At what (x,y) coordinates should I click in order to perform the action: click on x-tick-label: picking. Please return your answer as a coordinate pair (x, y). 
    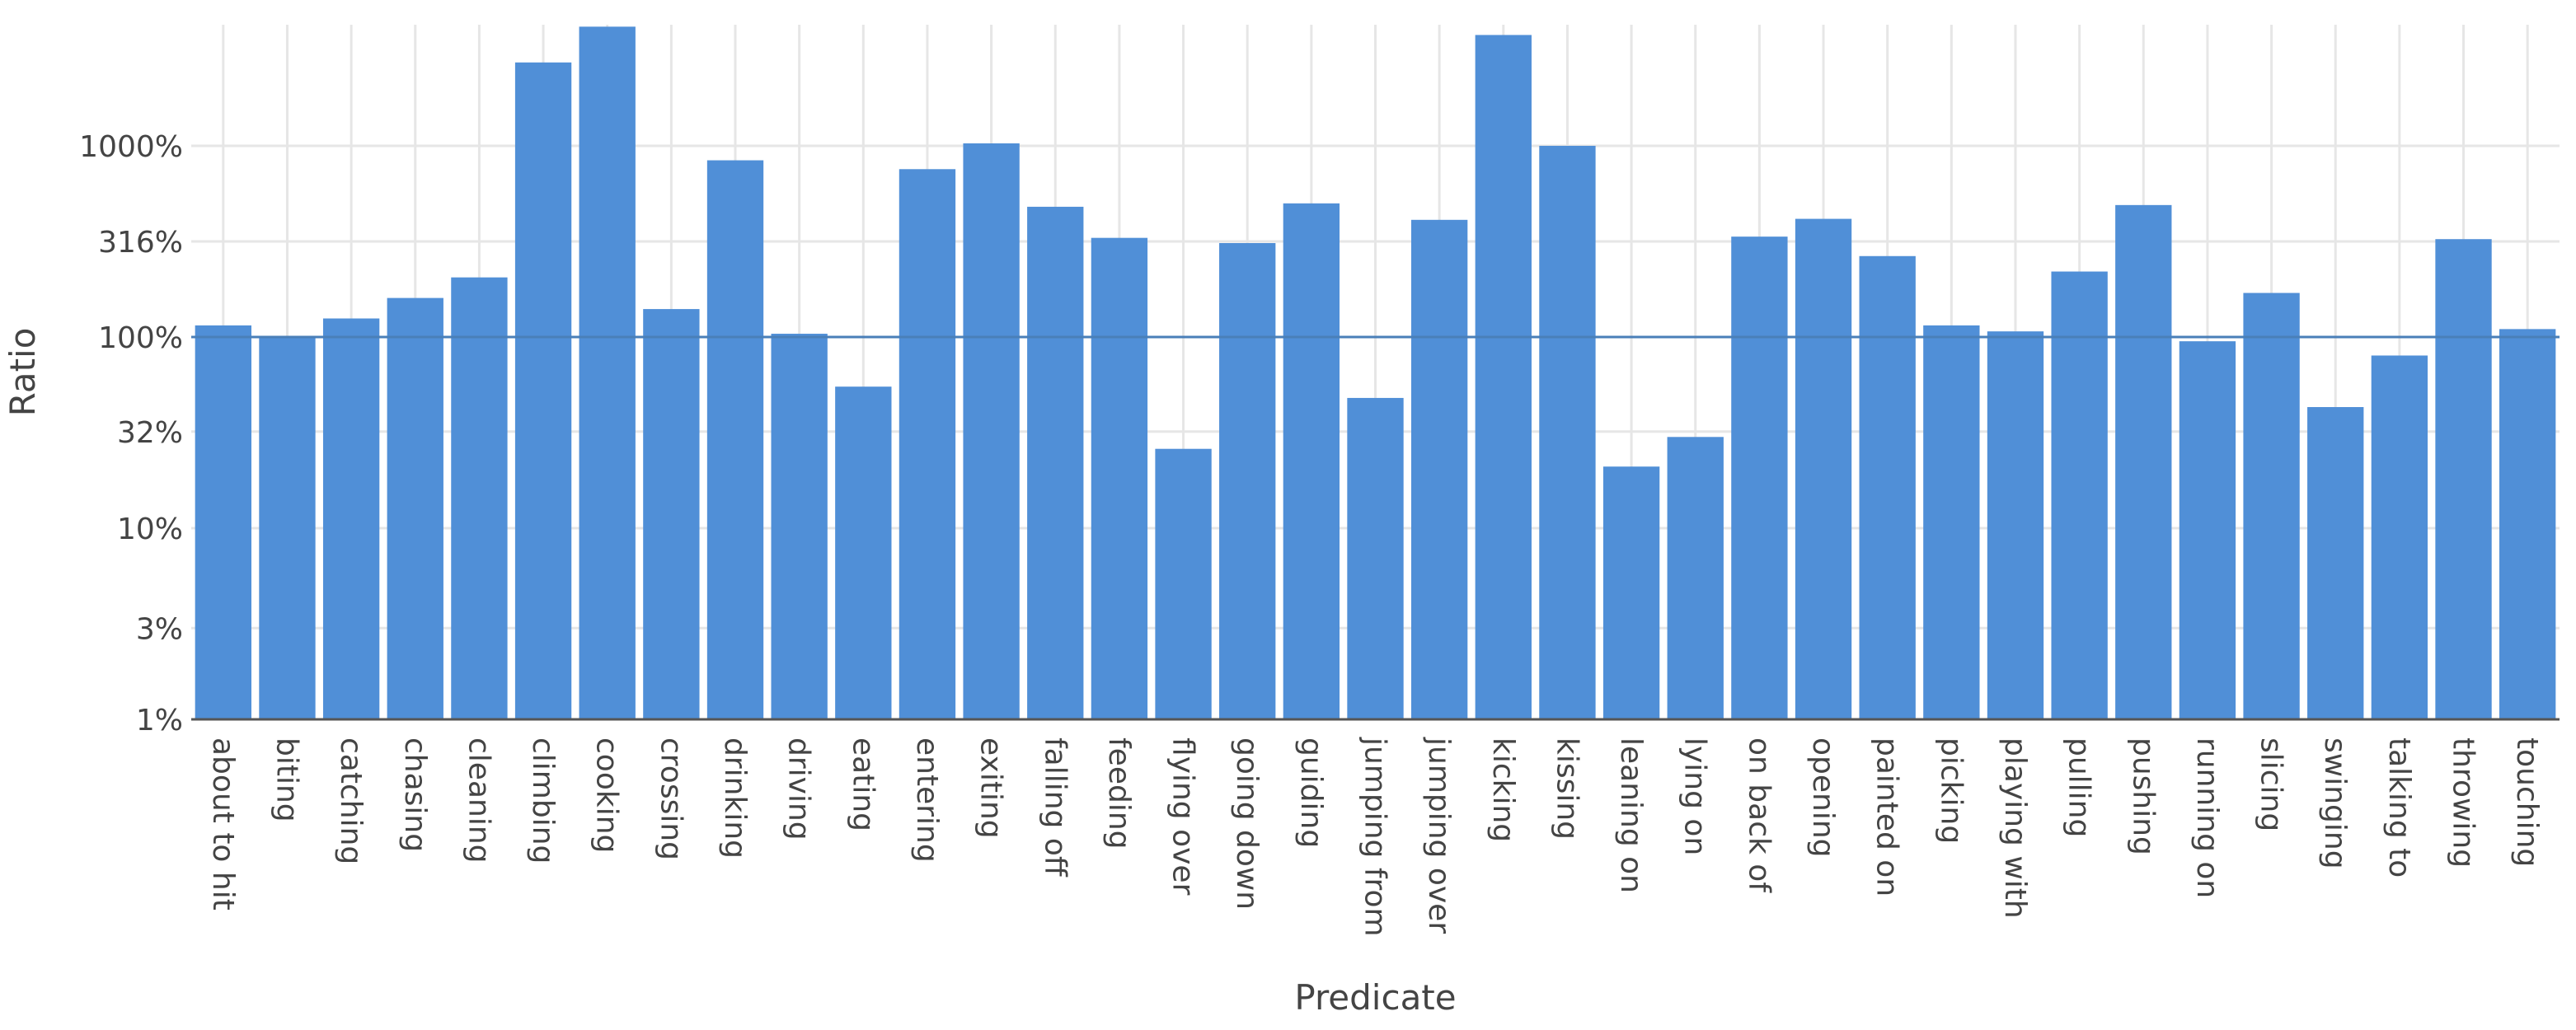
    Looking at the image, I should click on (1951, 790).